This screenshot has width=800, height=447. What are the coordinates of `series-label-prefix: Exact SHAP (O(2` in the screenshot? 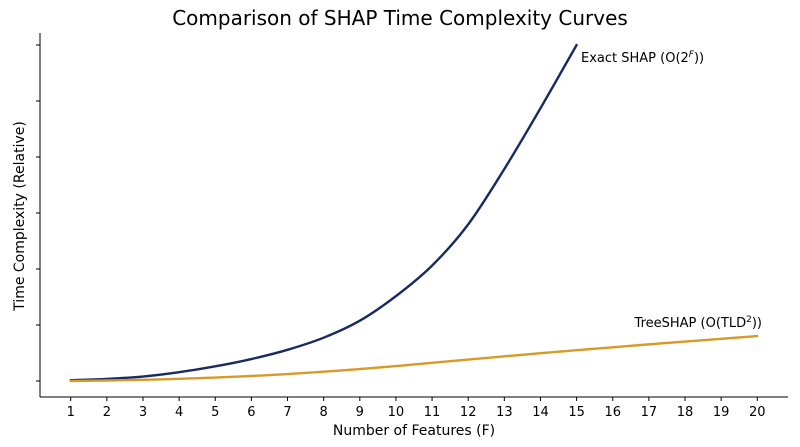 It's located at (635, 58).